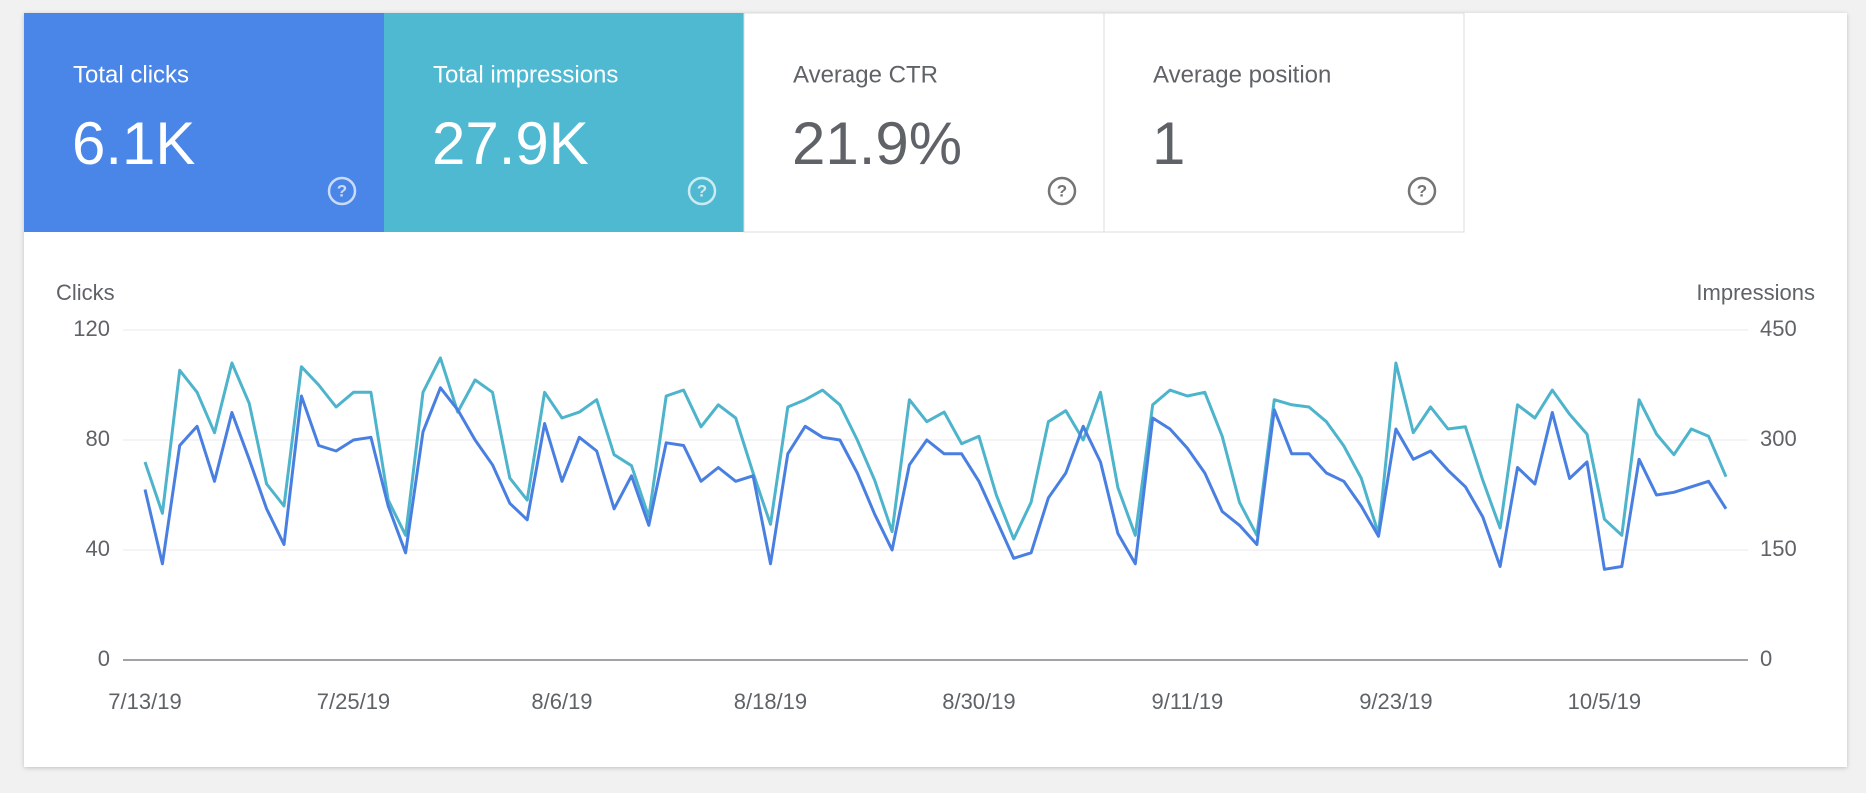  What do you see at coordinates (1242, 74) in the screenshot?
I see `tile-label: Average position` at bounding box center [1242, 74].